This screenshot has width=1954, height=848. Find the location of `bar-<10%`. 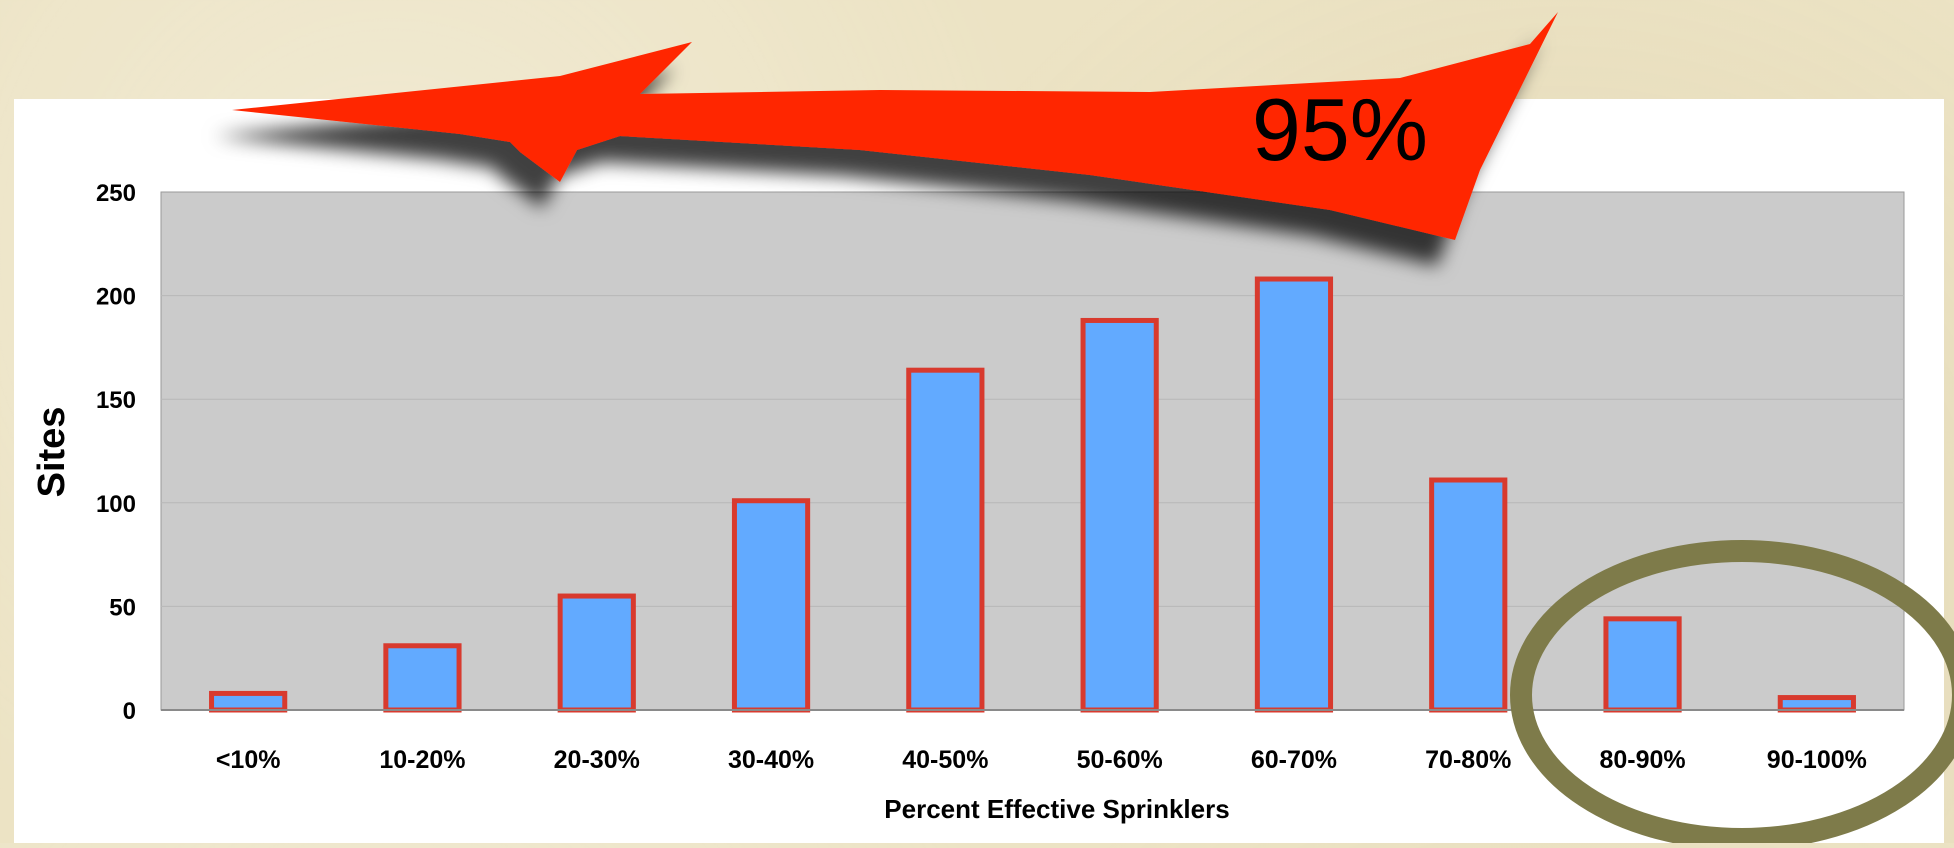

bar-<10% is located at coordinates (248, 701).